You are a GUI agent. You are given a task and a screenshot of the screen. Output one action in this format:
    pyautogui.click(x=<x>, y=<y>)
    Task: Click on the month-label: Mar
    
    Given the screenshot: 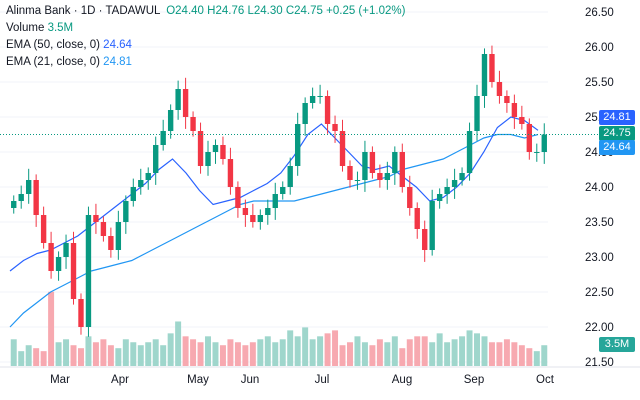 What is the action you would take?
    pyautogui.click(x=60, y=380)
    